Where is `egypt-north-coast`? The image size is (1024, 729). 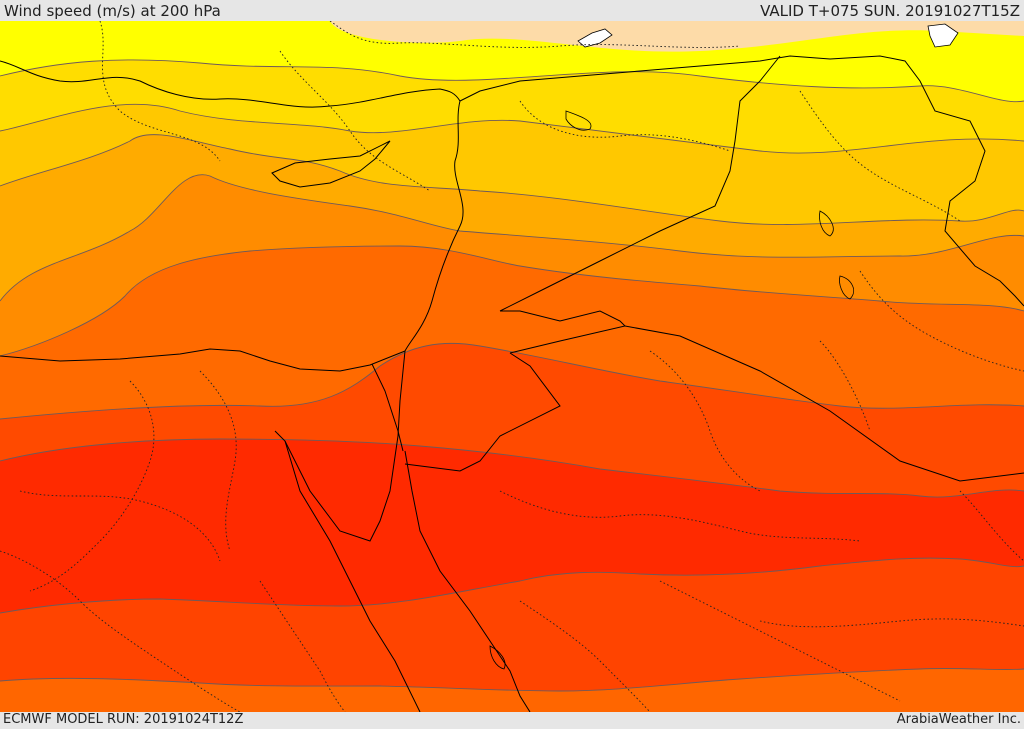
egypt-north-coast is located at coordinates (203, 360).